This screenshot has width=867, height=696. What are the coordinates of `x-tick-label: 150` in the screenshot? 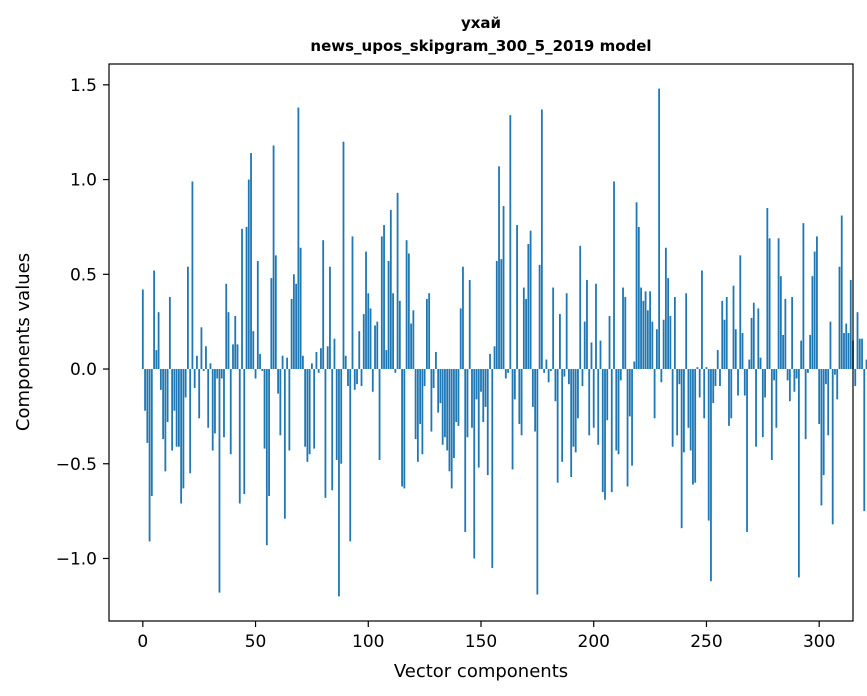 It's located at (481, 642).